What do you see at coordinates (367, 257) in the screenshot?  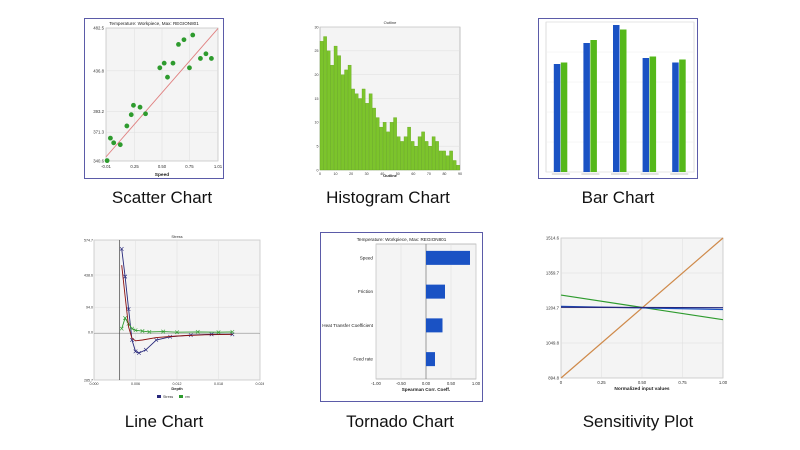 I see `category-label: Speed` at bounding box center [367, 257].